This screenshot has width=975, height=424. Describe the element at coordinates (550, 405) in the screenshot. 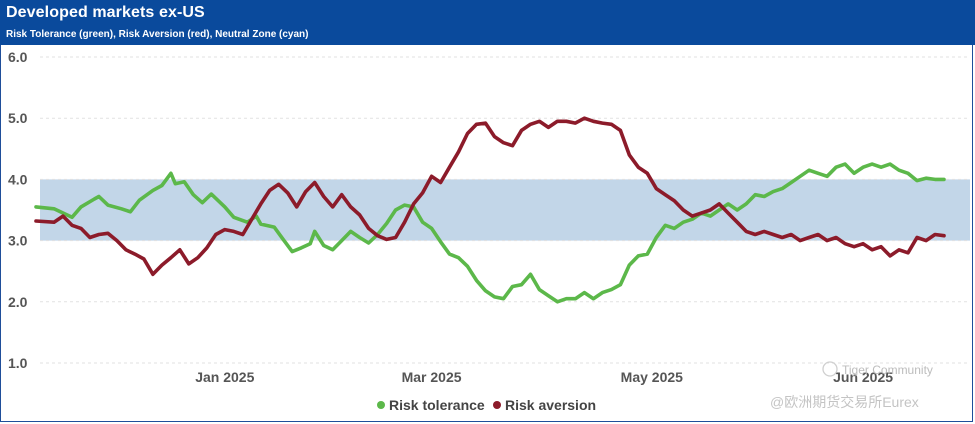

I see `legend-label-aversion: Risk aversion` at that location.